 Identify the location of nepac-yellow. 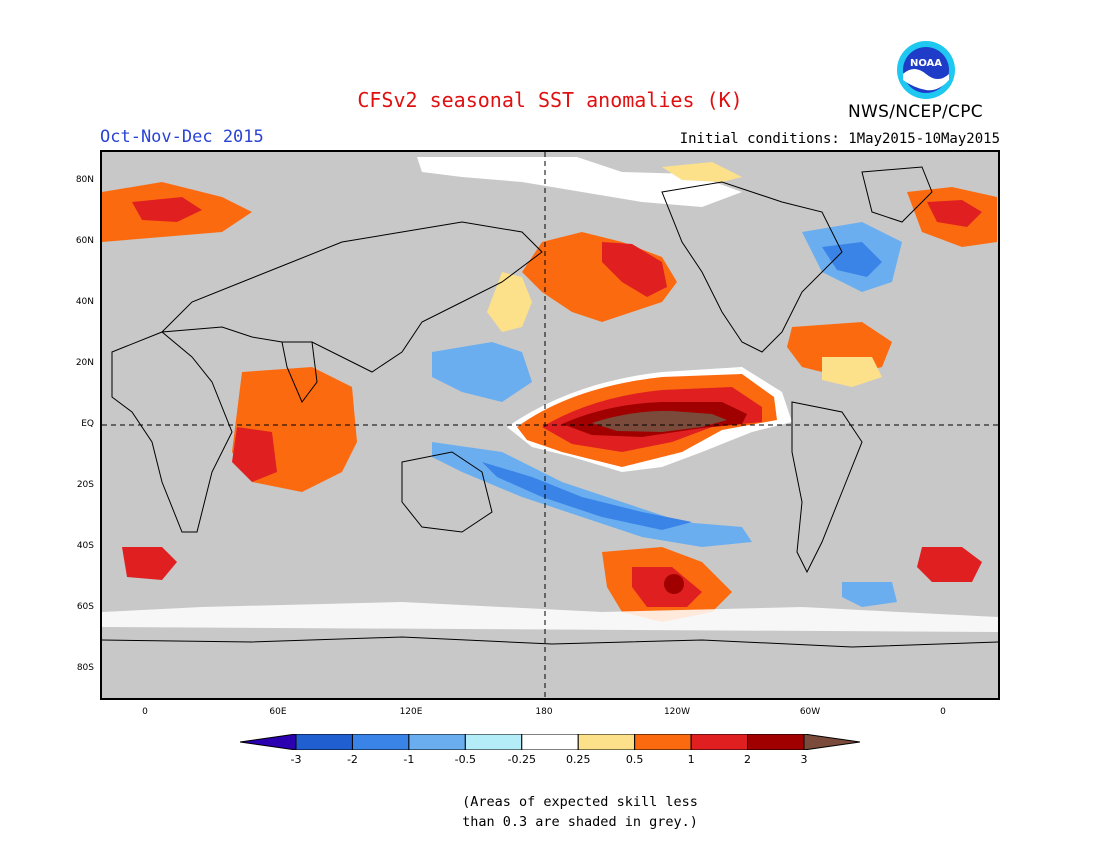
(509, 302).